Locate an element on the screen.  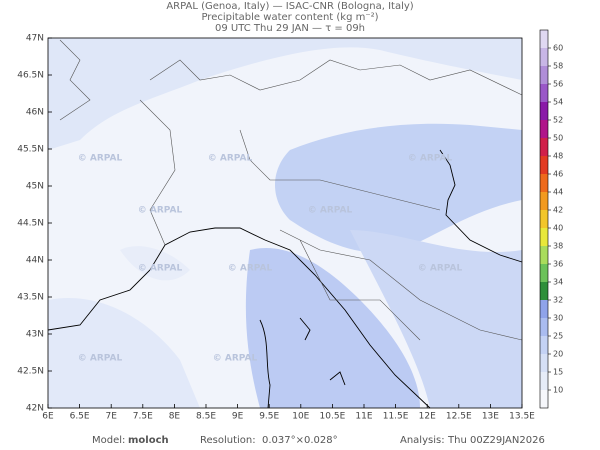
colorbar-label: 48 is located at coordinates (558, 156).